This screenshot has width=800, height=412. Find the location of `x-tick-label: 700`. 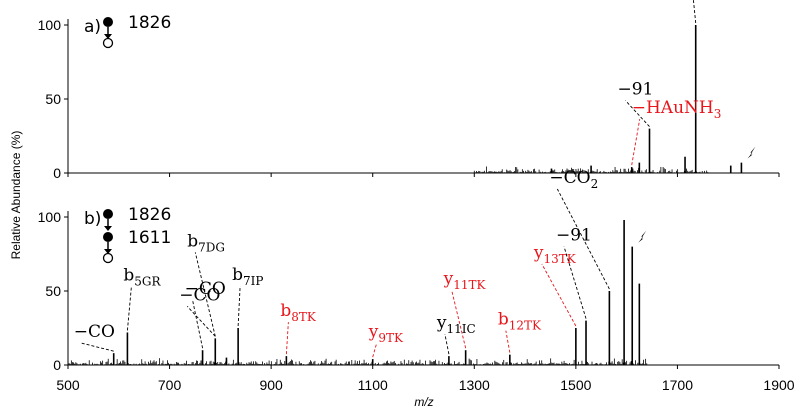

x-tick-label: 700 is located at coordinates (170, 385).